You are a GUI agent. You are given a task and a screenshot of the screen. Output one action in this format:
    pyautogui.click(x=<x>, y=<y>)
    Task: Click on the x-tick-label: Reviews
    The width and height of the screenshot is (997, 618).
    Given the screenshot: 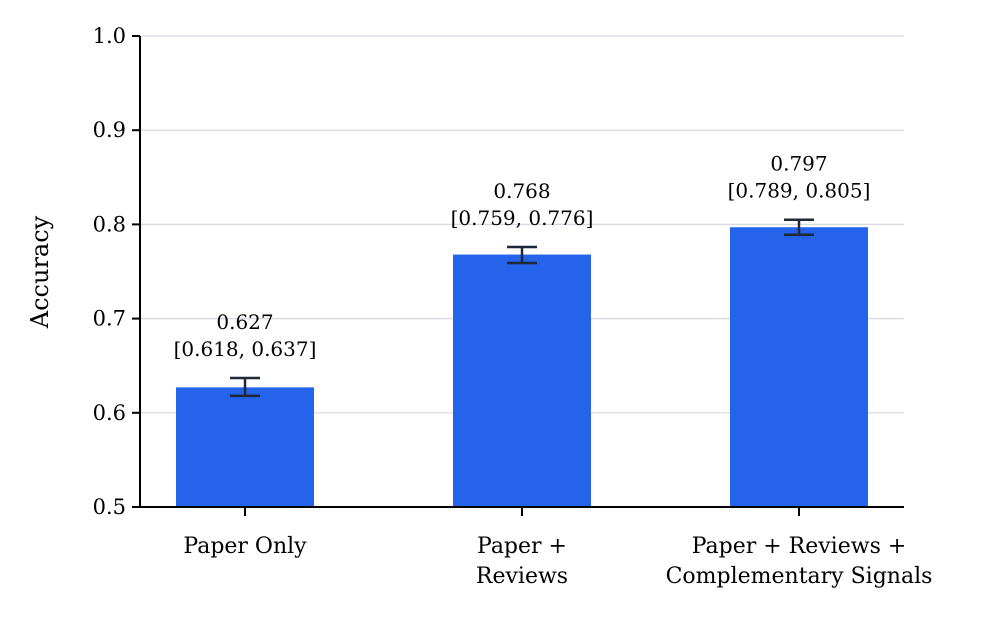 What is the action you would take?
    pyautogui.click(x=522, y=576)
    